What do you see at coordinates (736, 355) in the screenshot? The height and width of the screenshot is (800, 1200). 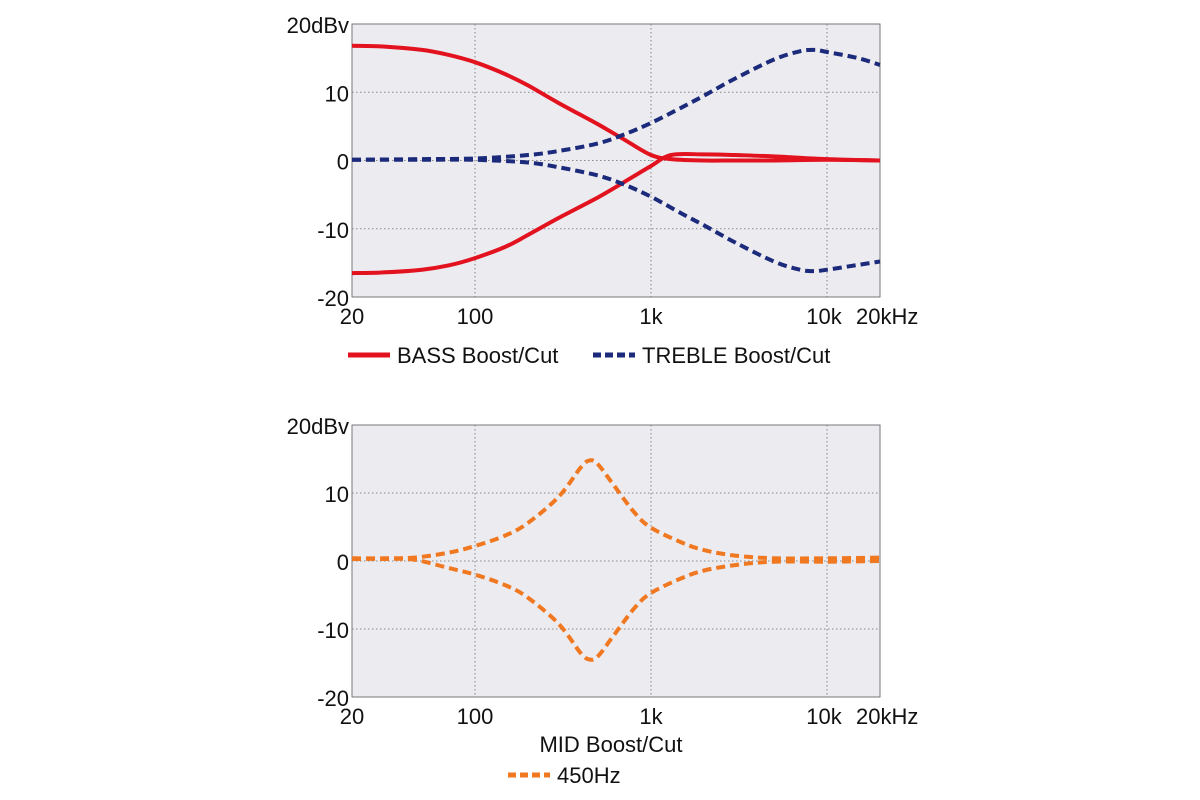 I see `legend-label: TREBLE Boost/Cut` at bounding box center [736, 355].